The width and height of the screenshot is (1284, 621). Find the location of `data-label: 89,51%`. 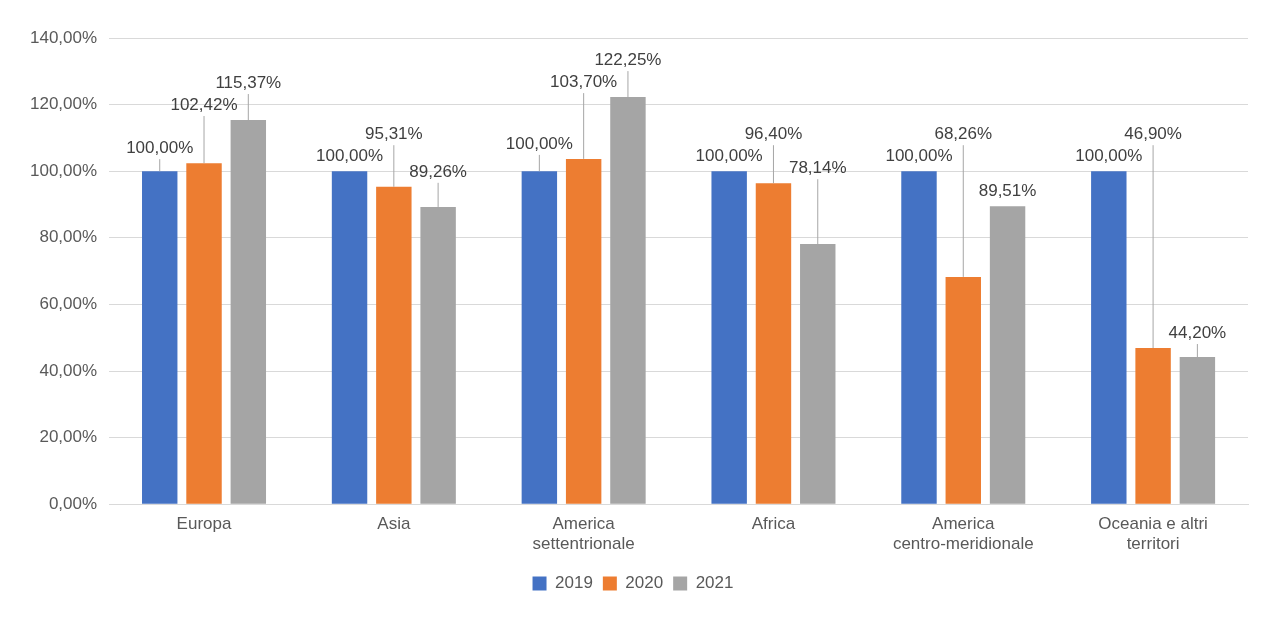

data-label: 89,51% is located at coordinates (1007, 191).